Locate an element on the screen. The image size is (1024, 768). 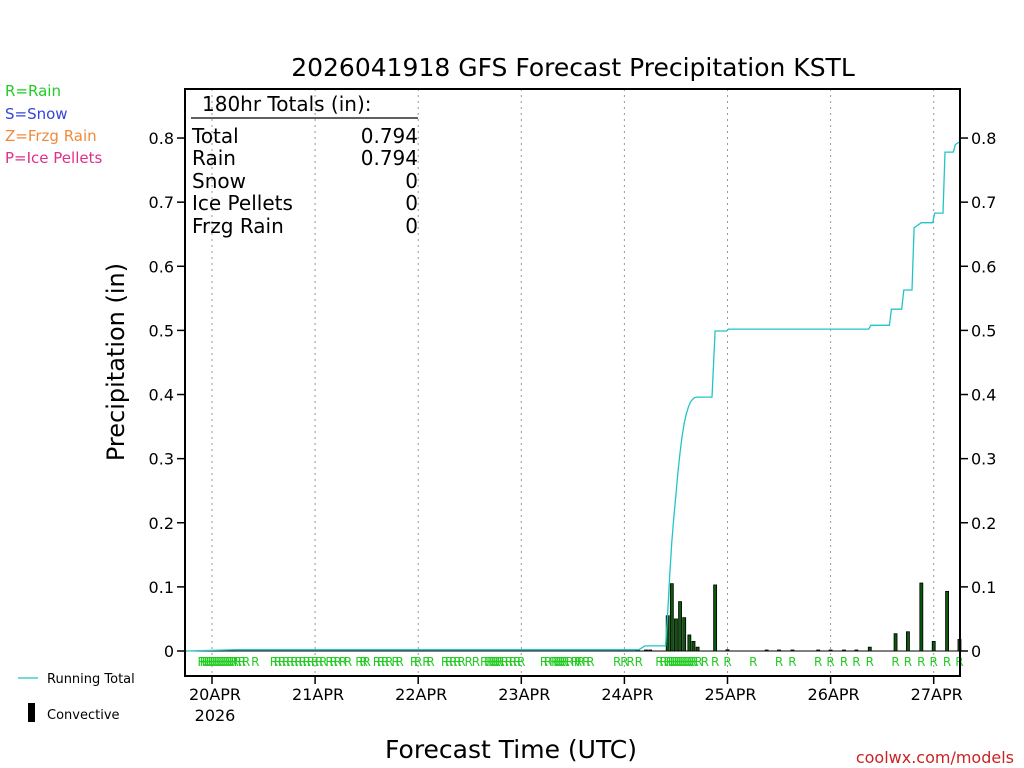
y-tick-label-right: 0.8 is located at coordinates (983, 138).